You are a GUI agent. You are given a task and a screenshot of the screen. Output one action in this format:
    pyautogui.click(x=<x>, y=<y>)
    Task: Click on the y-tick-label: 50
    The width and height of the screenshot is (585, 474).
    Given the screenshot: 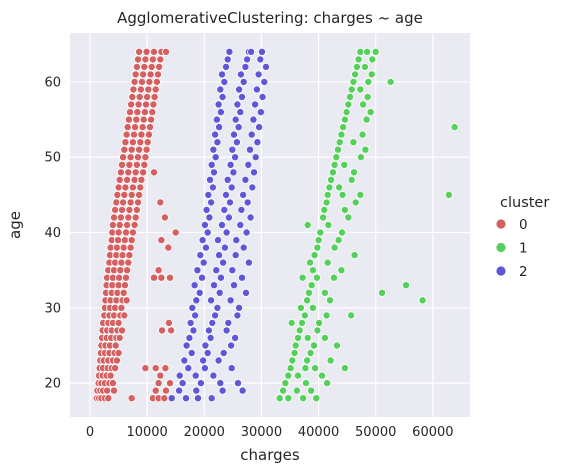 What is the action you would take?
    pyautogui.click(x=52, y=158)
    